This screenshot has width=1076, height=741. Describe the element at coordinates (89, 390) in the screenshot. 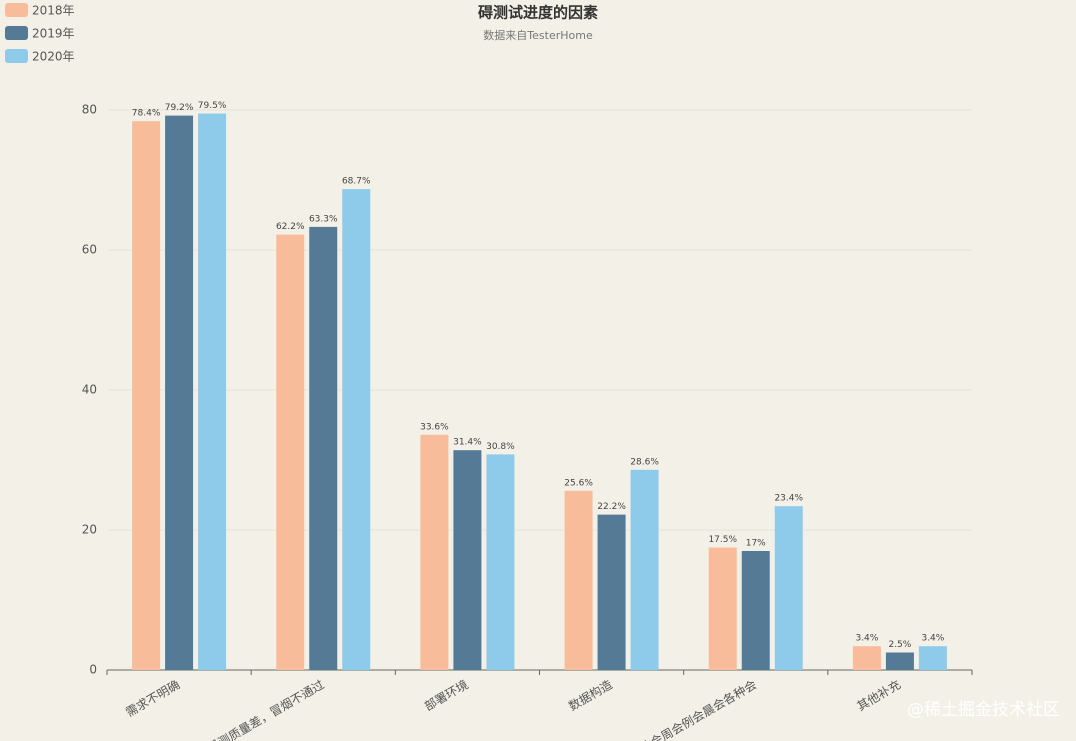

I see `y-tick-label: 40` at that location.